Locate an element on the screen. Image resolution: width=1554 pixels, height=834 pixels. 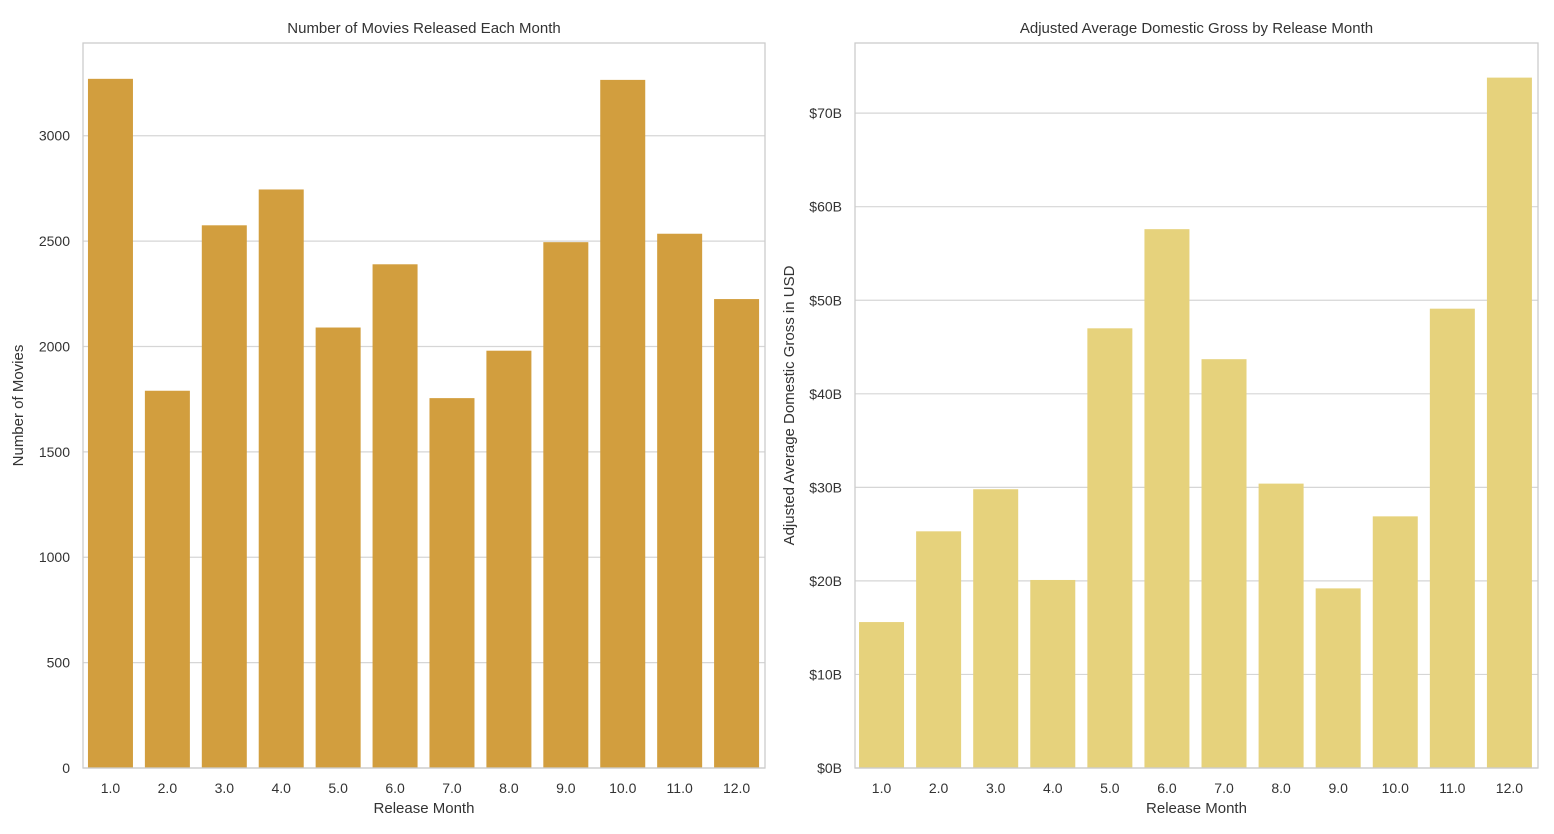
right-chart-xtick-label: 3.0 is located at coordinates (996, 788).